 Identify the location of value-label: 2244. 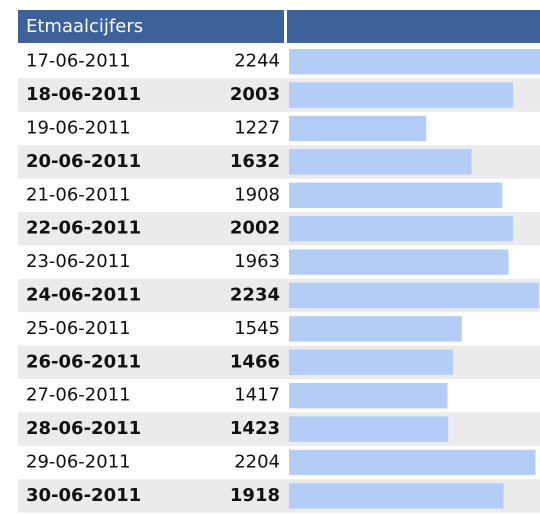
(257, 61).